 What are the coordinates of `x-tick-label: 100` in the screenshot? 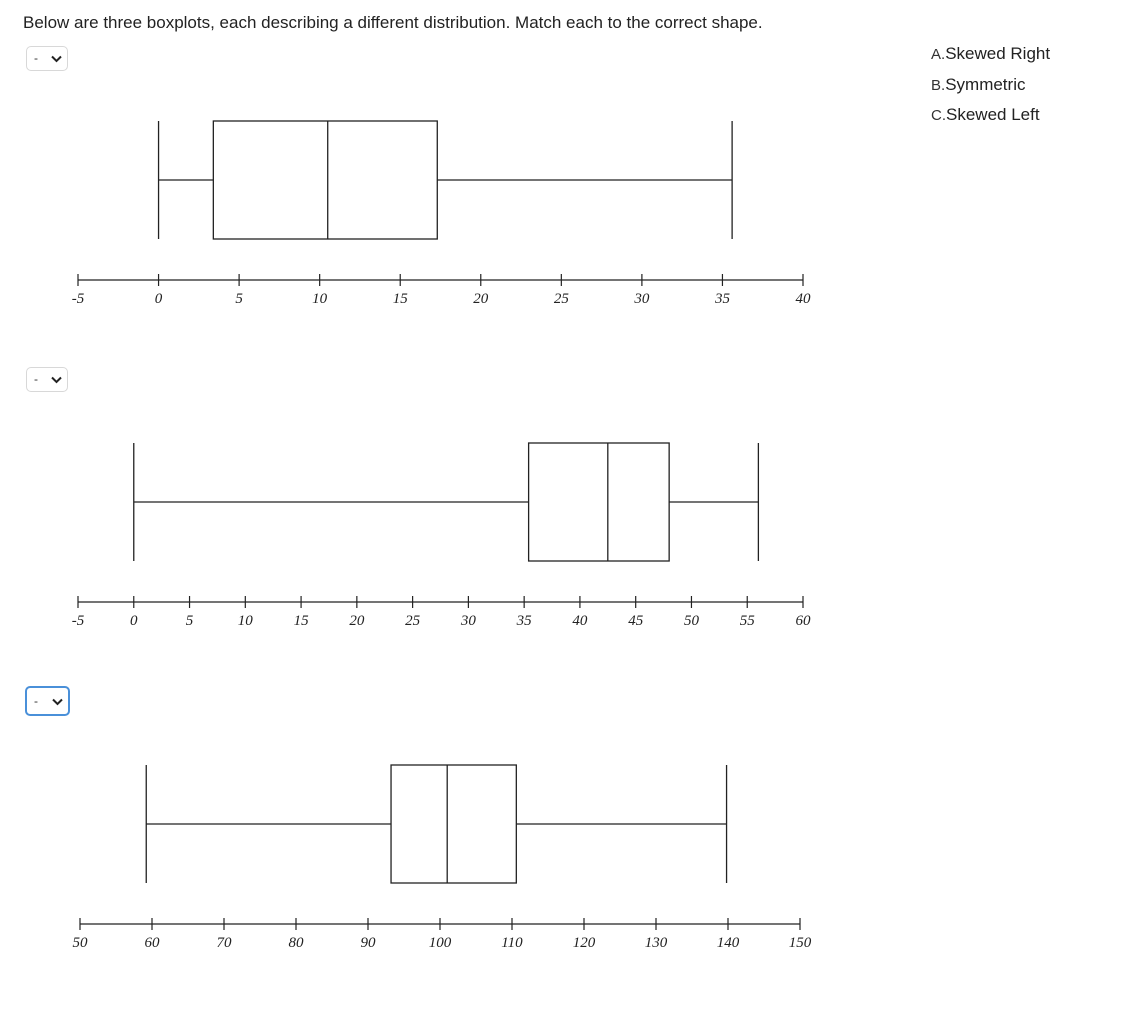 It's located at (440, 943).